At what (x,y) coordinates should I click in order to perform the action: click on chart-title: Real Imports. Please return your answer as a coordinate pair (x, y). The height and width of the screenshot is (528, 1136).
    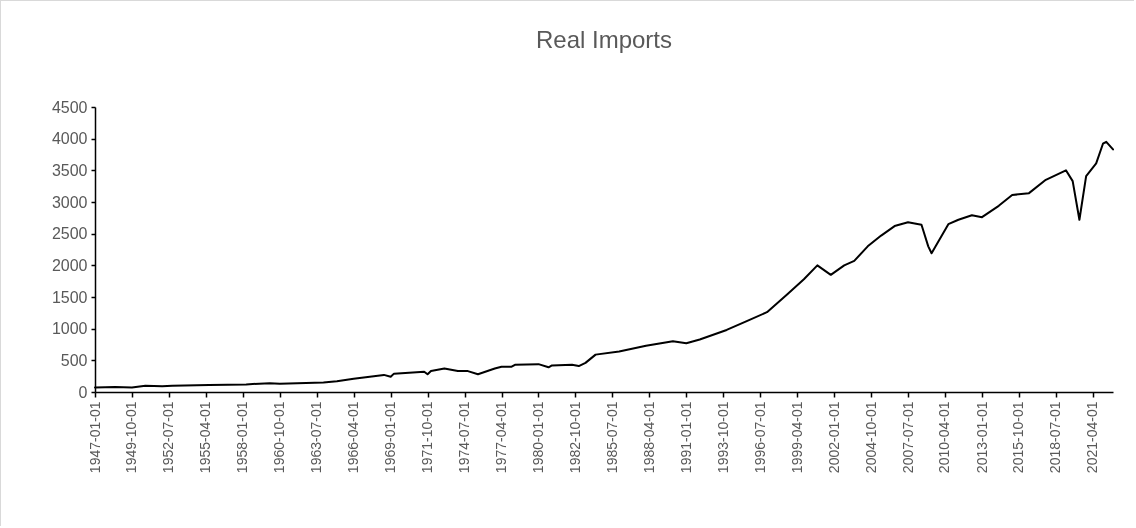
    Looking at the image, I should click on (604, 39).